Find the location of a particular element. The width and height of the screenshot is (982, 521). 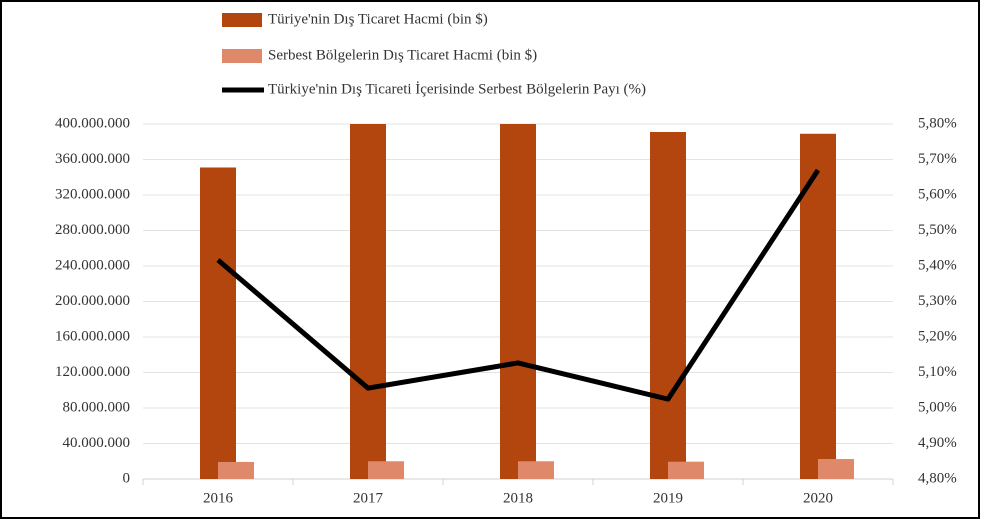

y-tick-label: 120.000.000 is located at coordinates (92, 372).